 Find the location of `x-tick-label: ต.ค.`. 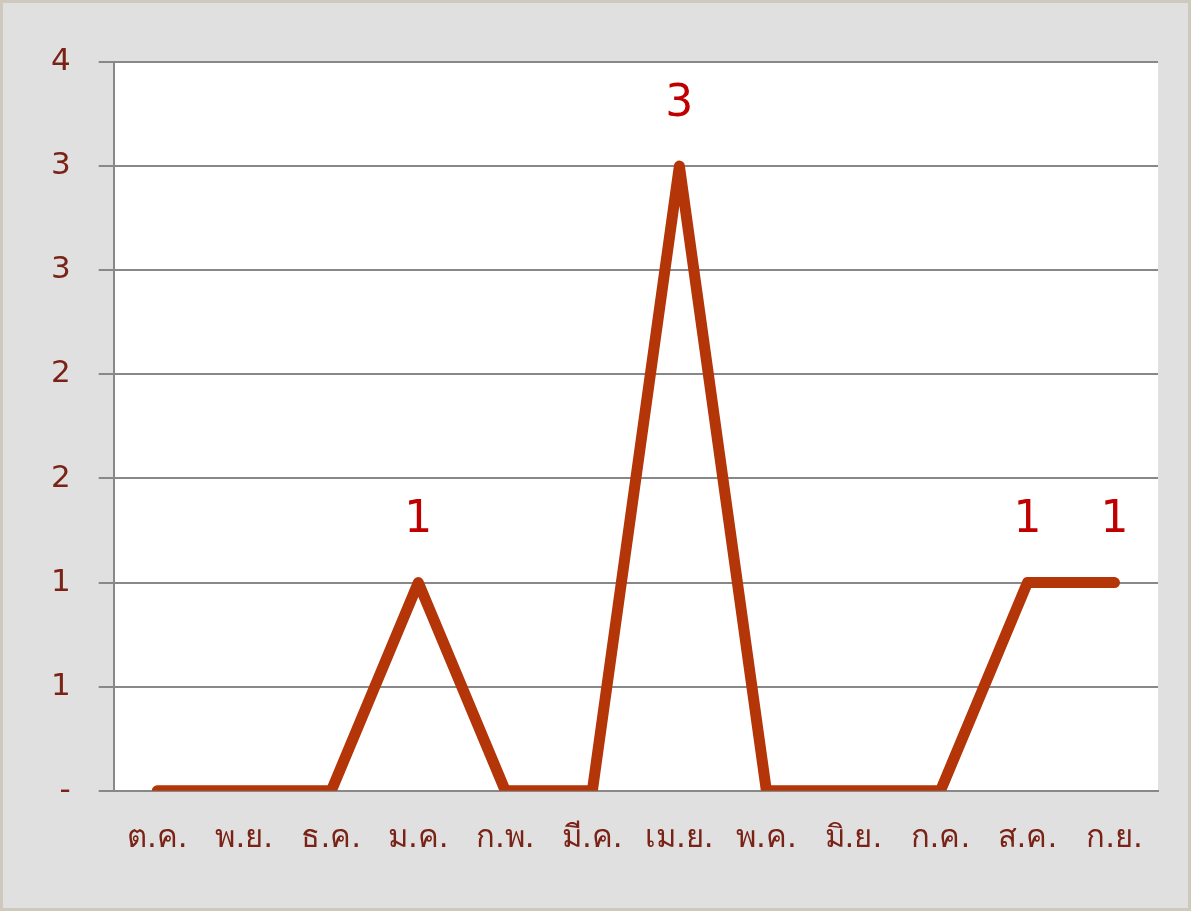

x-tick-label: ต.ค. is located at coordinates (157, 836).